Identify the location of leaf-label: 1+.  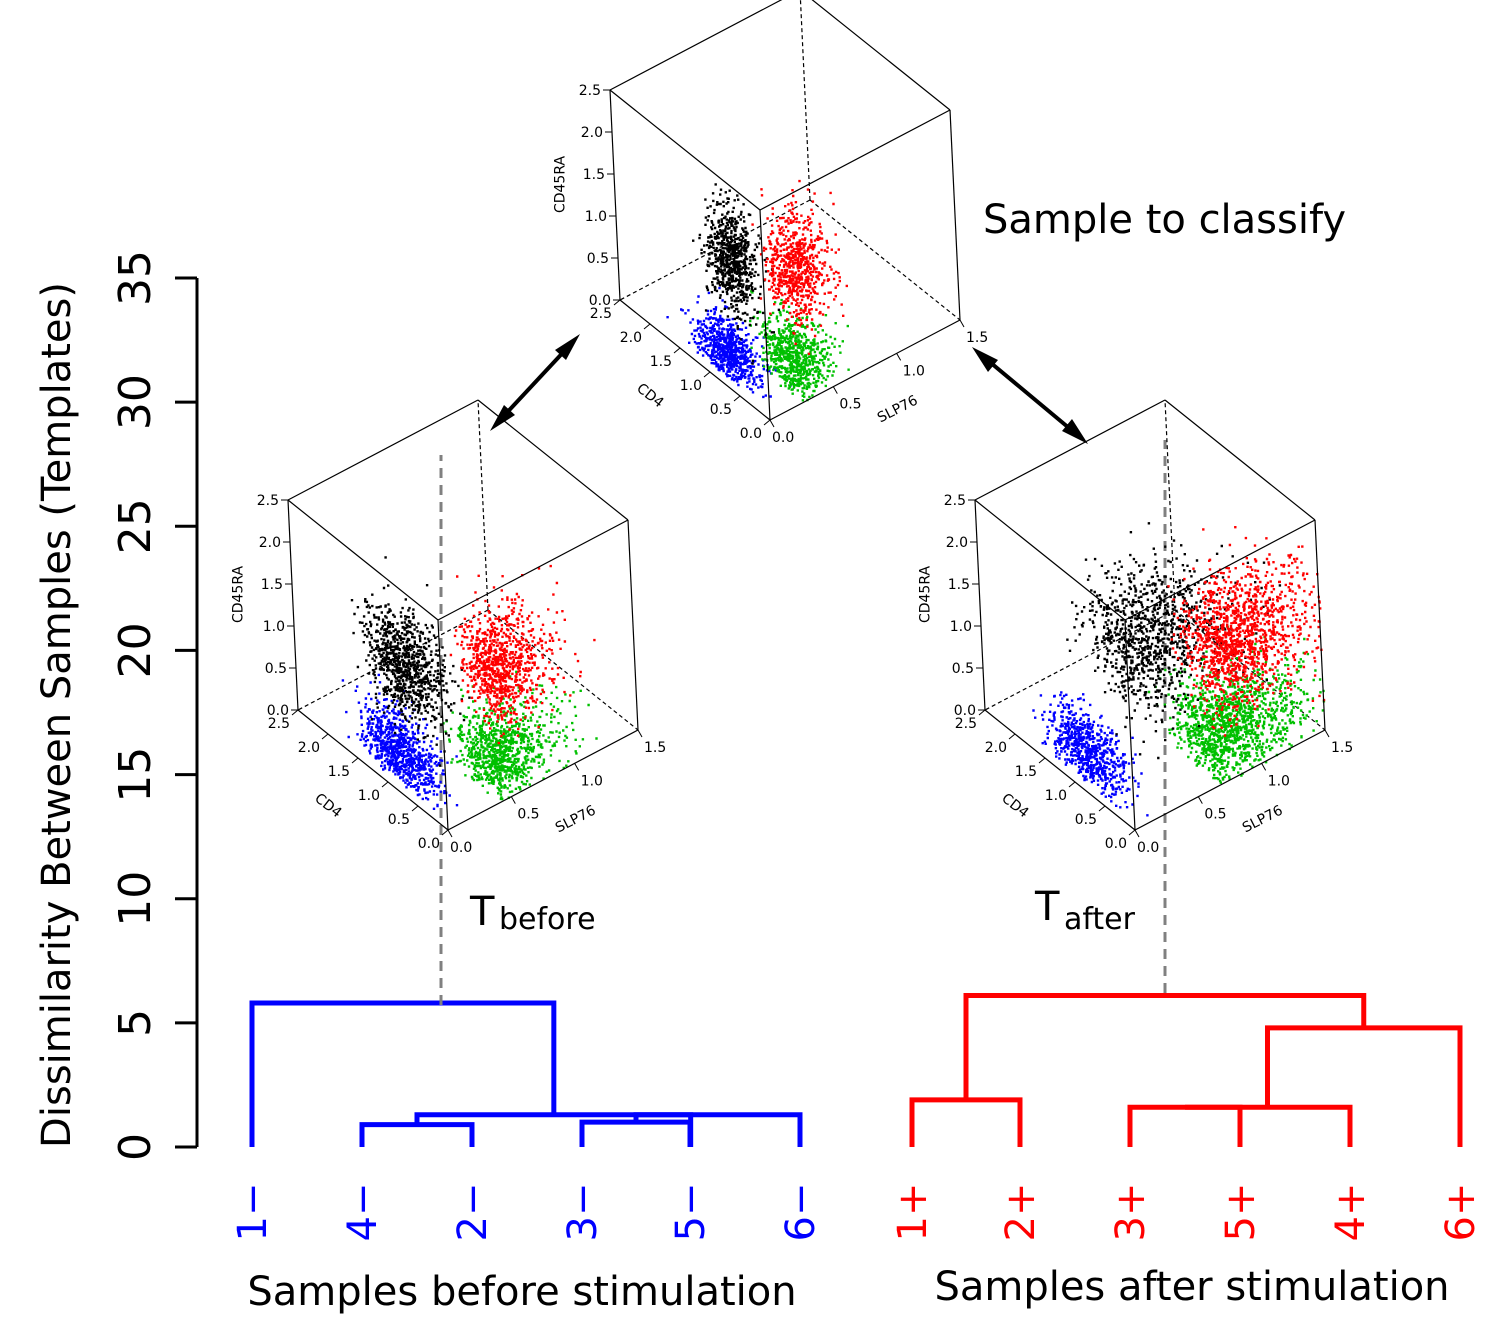
(913, 1212).